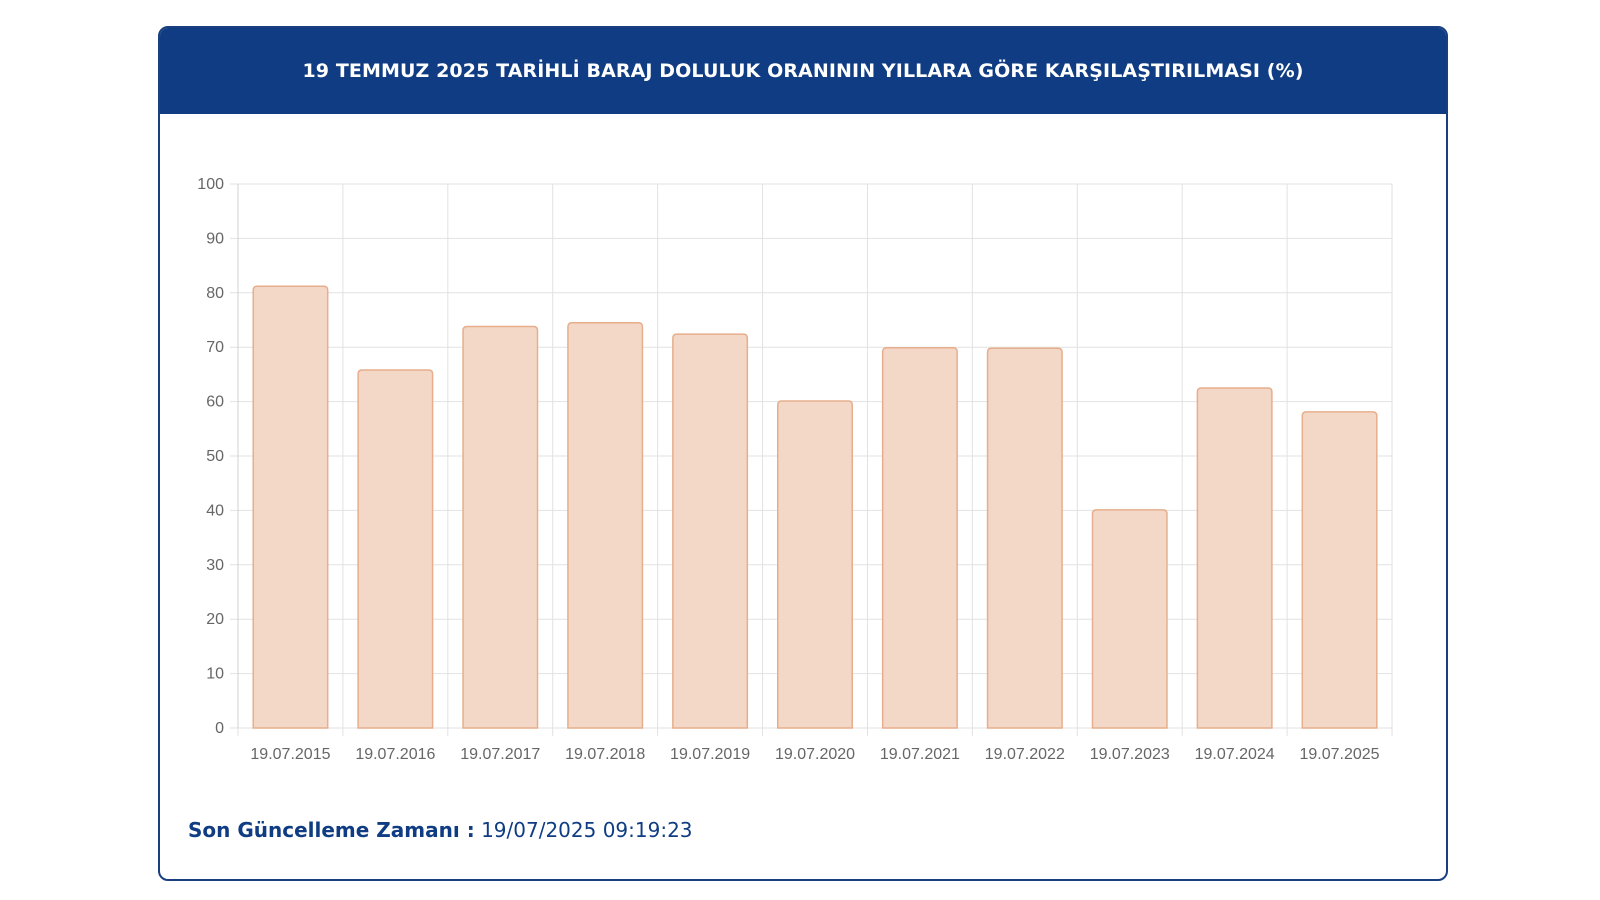 The width and height of the screenshot is (1600, 900). Describe the element at coordinates (210, 184) in the screenshot. I see `y-tick-label: 100` at that location.